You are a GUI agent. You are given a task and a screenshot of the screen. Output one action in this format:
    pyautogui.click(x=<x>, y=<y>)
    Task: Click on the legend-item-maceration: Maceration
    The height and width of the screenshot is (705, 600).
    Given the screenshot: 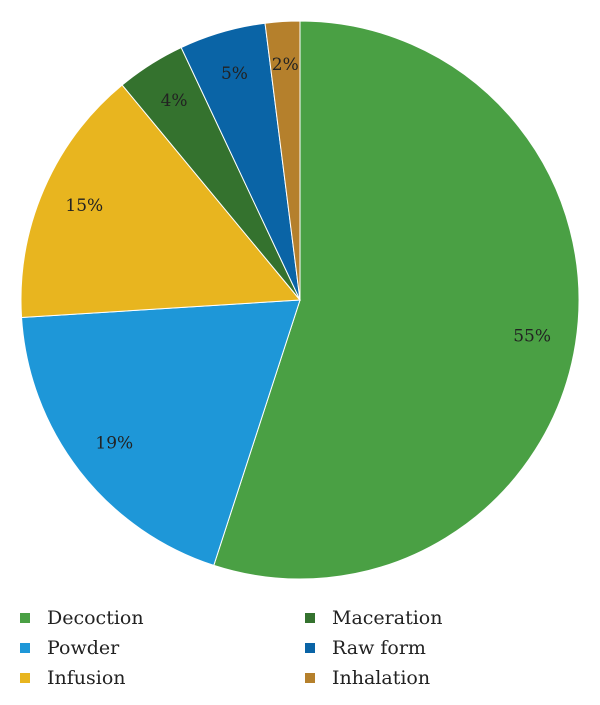 What is the action you would take?
    pyautogui.click(x=442, y=617)
    